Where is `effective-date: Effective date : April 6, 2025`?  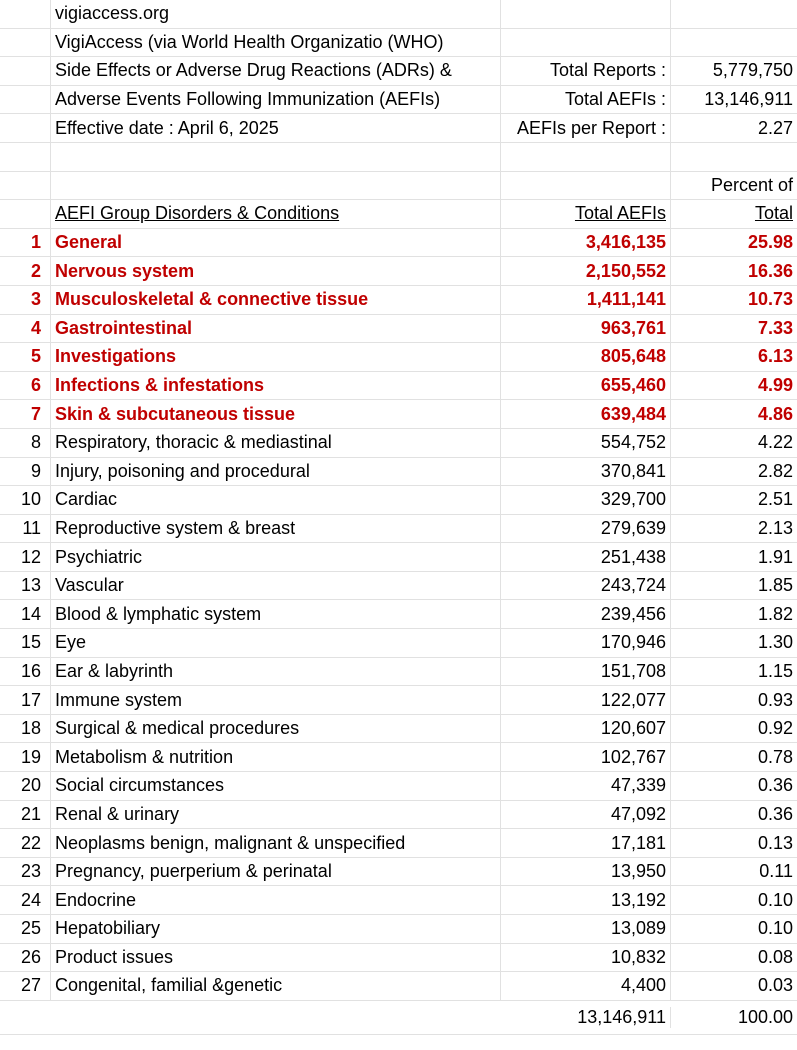 effective-date: Effective date : April 6, 2025 is located at coordinates (276, 128).